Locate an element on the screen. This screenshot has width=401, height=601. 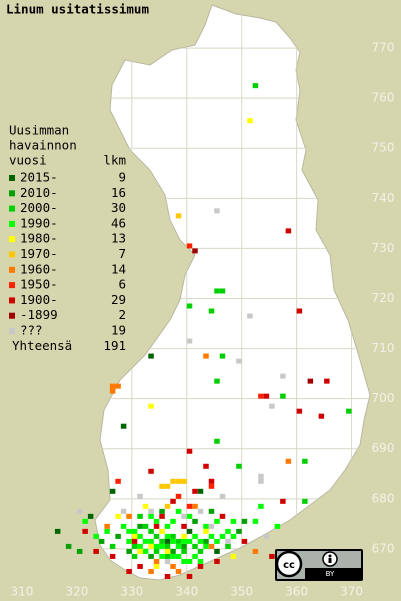
legend-label: 1900- is located at coordinates (39, 299).